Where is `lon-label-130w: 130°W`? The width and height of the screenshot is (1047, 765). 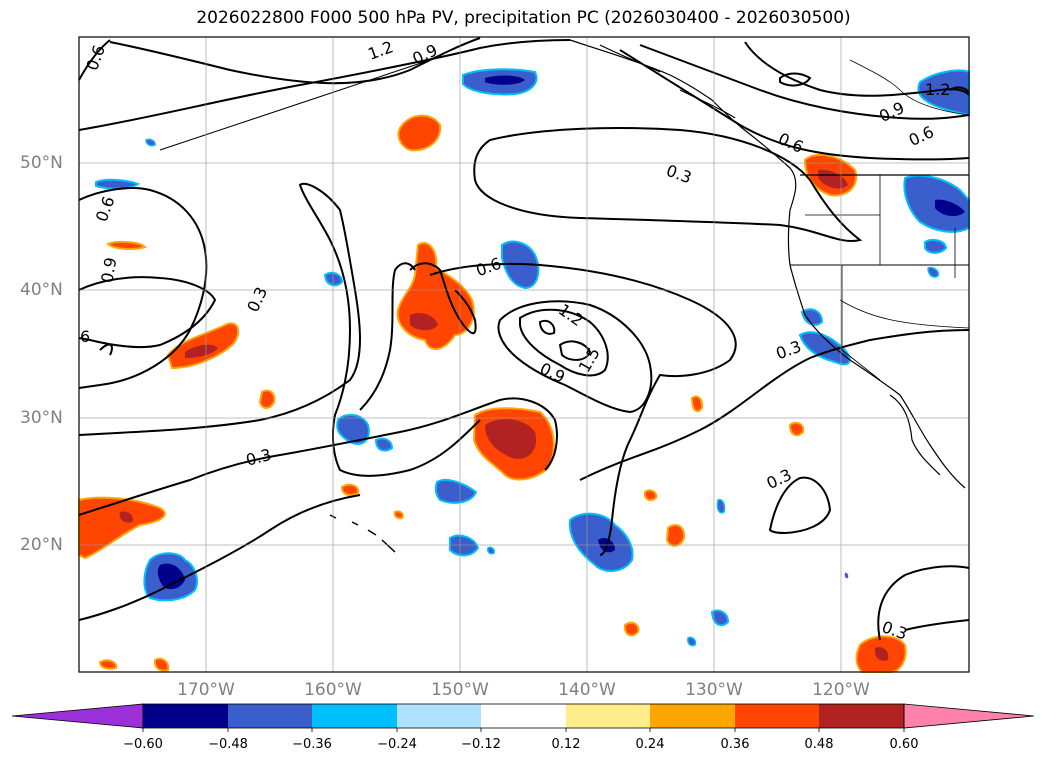 lon-label-130w: 130°W is located at coordinates (714, 690).